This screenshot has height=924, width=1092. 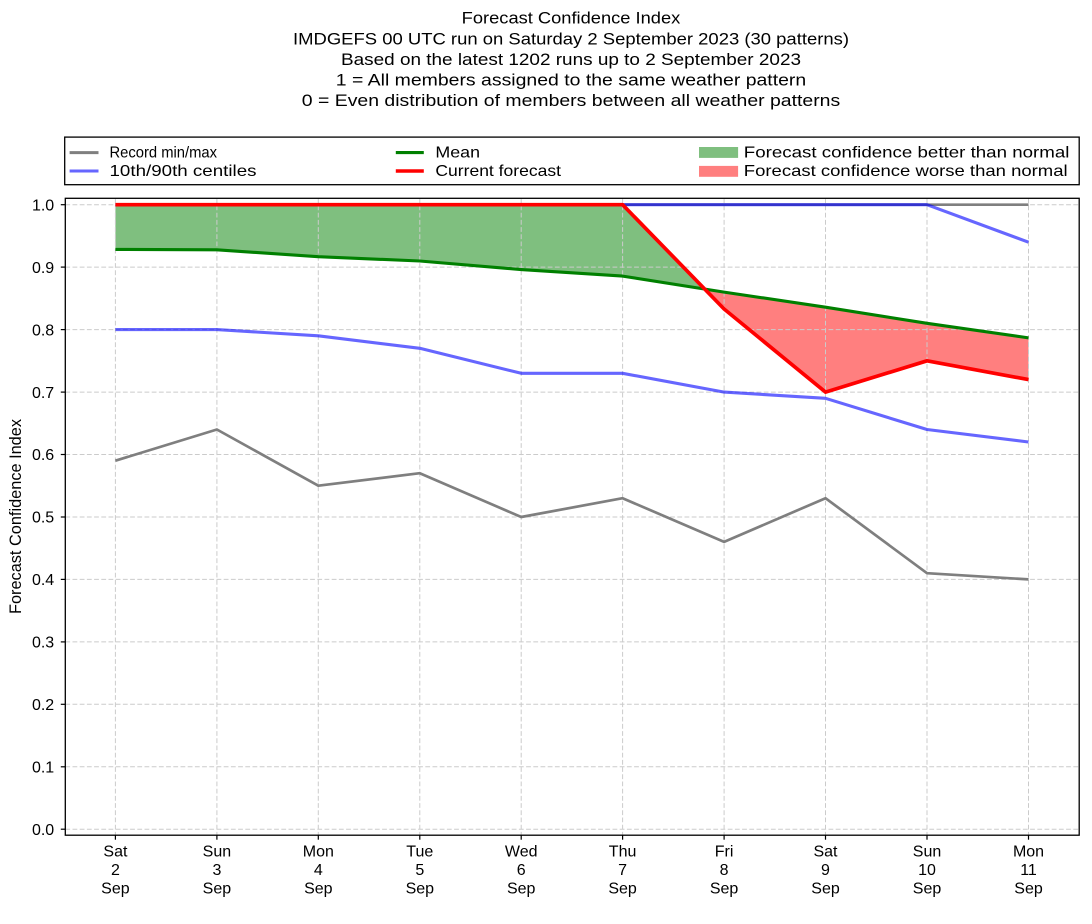 I want to click on svg-text: Fri, so click(x=724, y=852).